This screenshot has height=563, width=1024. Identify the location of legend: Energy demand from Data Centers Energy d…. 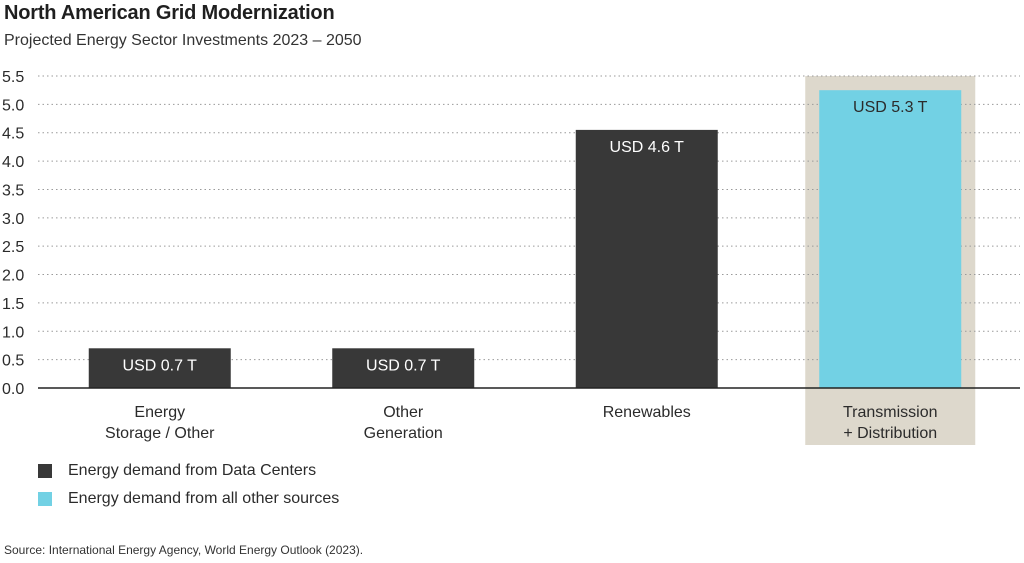
(188, 485).